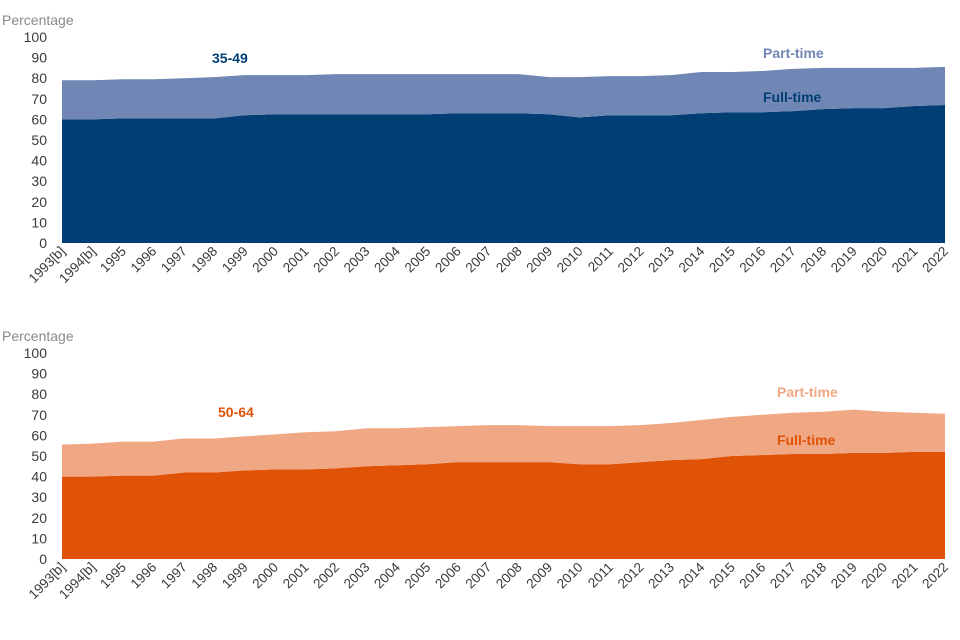  I want to click on chart-title-label: 50-64, so click(236, 412).